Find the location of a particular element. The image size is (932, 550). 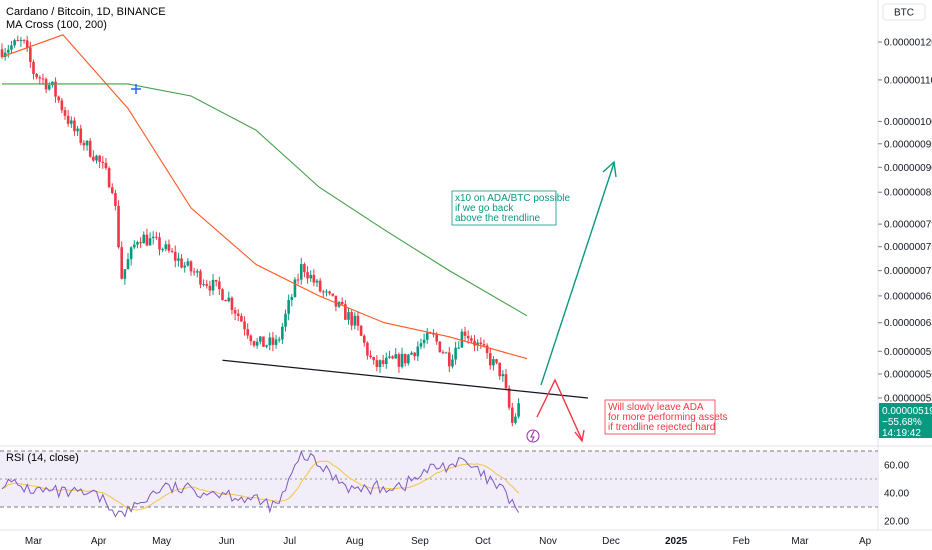

bearish-note-line-1: Will slowly leave ADA is located at coordinates (656, 407).